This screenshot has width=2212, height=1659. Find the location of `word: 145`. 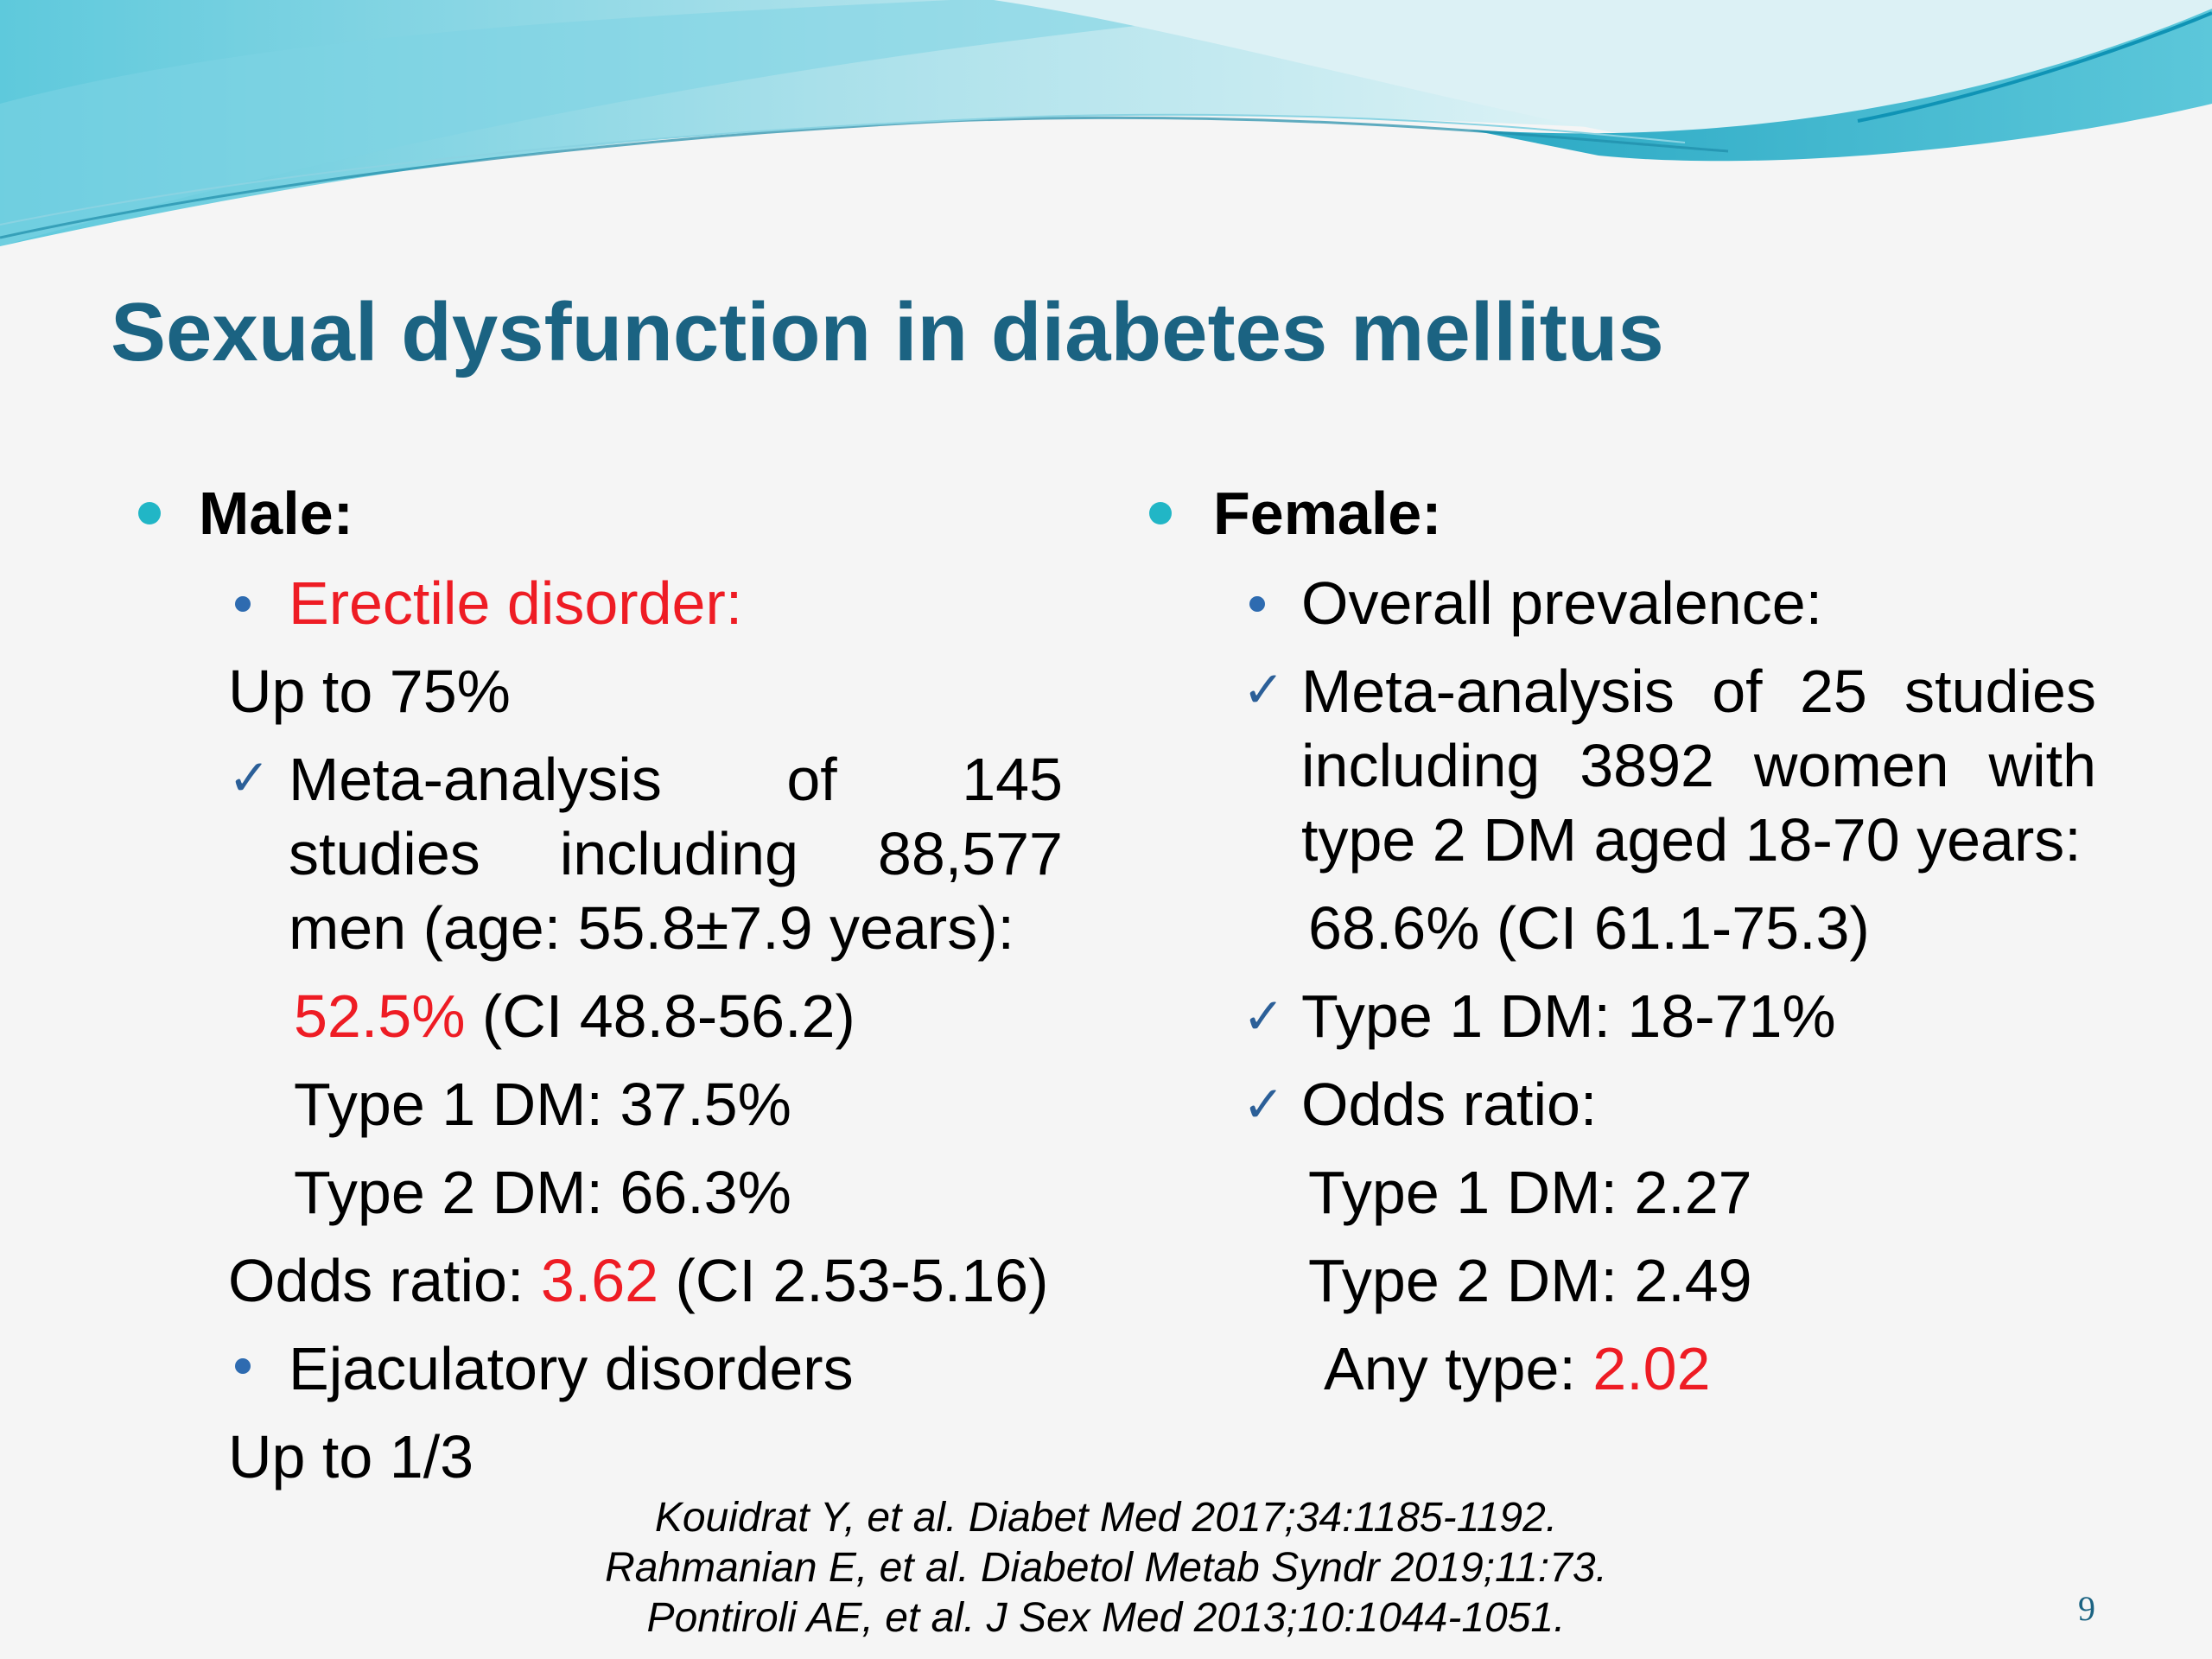

word: 145 is located at coordinates (1013, 779).